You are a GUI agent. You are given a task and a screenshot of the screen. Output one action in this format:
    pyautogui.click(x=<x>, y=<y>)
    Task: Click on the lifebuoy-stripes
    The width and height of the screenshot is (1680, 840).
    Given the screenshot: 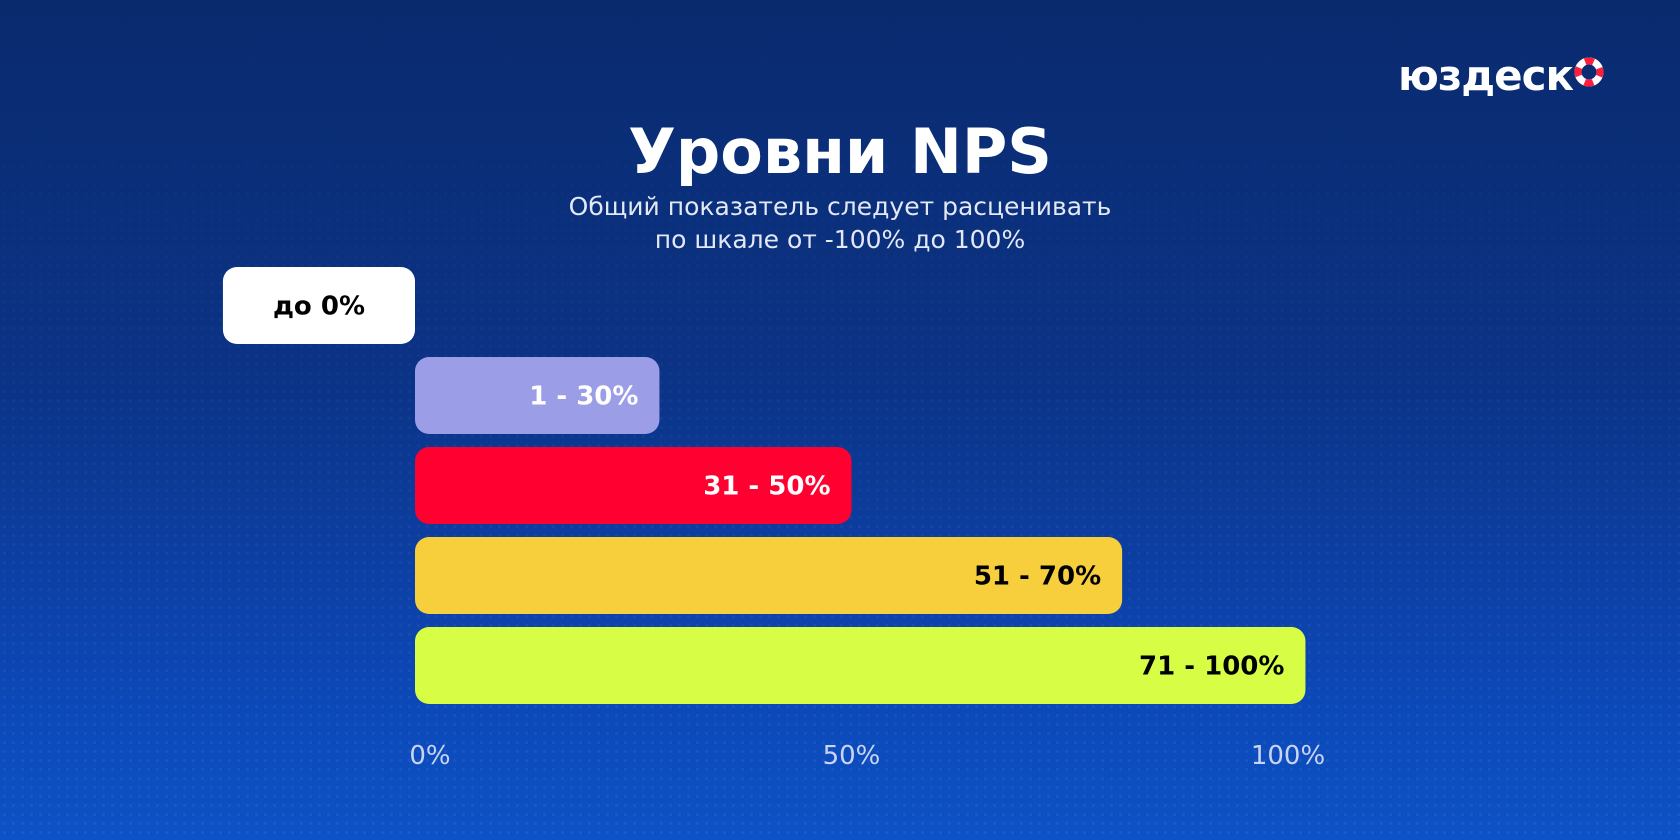 What is the action you would take?
    pyautogui.click(x=1589, y=72)
    